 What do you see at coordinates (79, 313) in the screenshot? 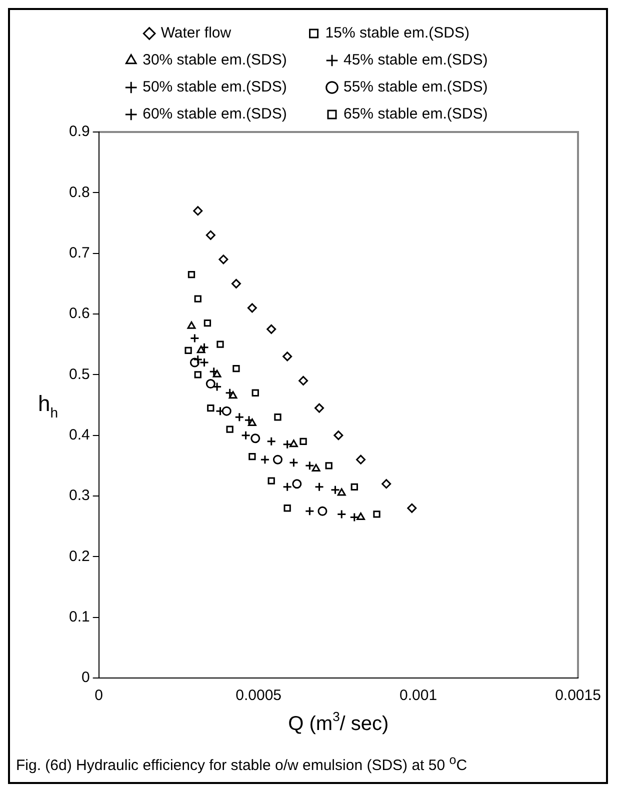
I see `y-tick-label: 0.6` at bounding box center [79, 313].